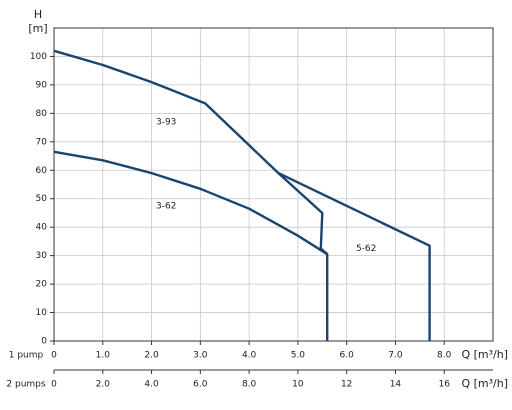 The width and height of the screenshot is (512, 410). Describe the element at coordinates (166, 122) in the screenshot. I see `curve-label: 3-93` at that location.